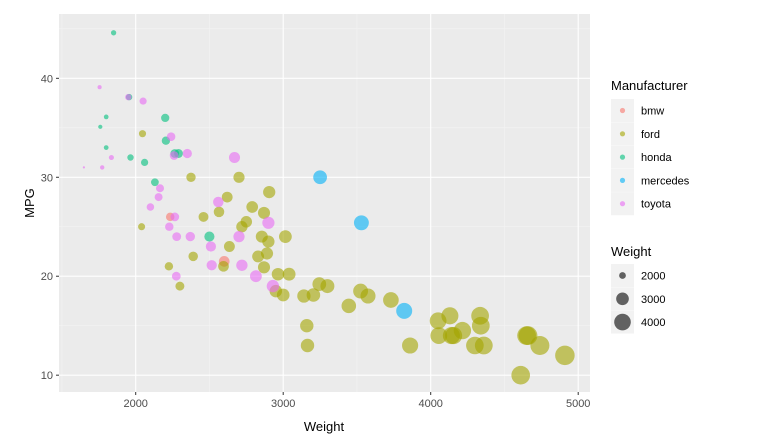 This screenshot has width=768, height=445. Describe the element at coordinates (47, 79) in the screenshot. I see `y-tick-label: 40` at that location.